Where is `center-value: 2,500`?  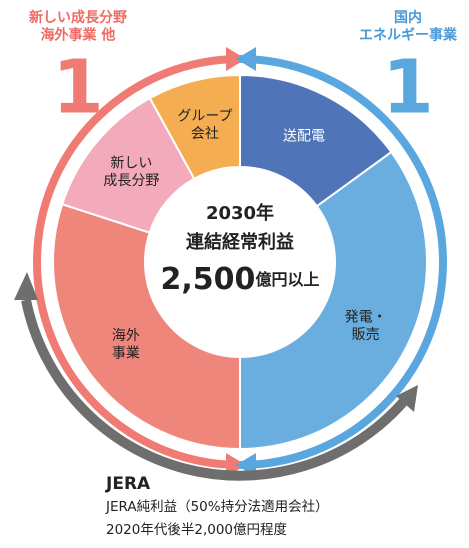 center-value: 2,500 is located at coordinates (208, 279).